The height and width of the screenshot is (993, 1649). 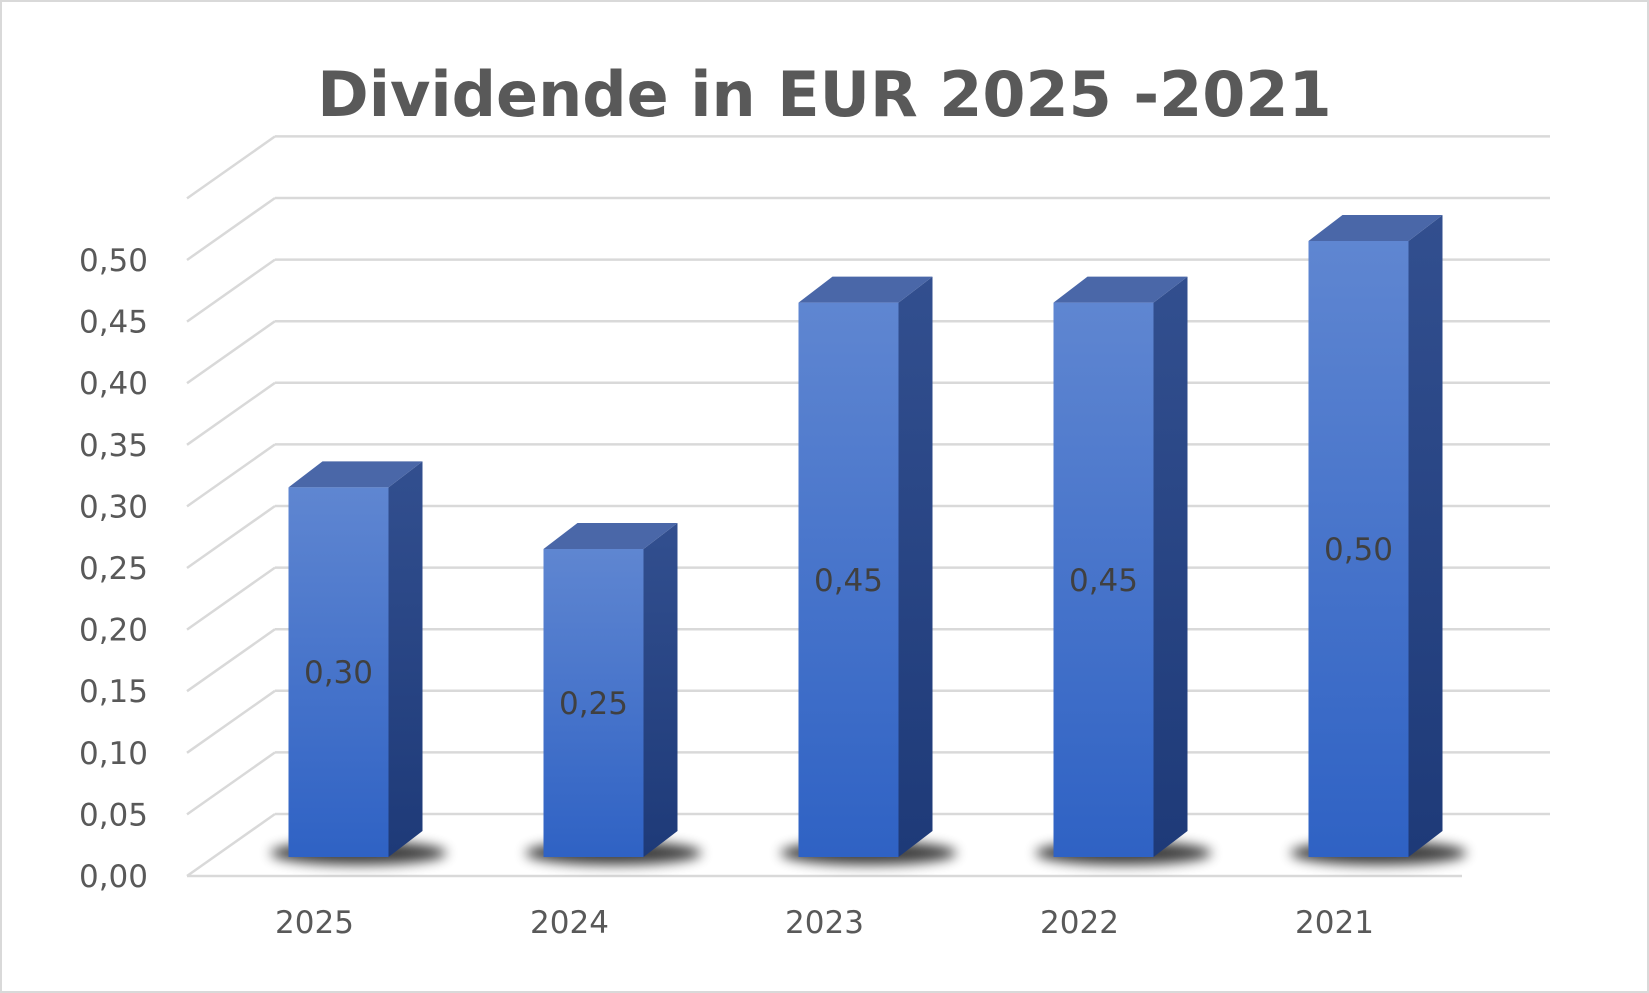 I want to click on y-tick-label: 0,35, so click(x=113, y=446).